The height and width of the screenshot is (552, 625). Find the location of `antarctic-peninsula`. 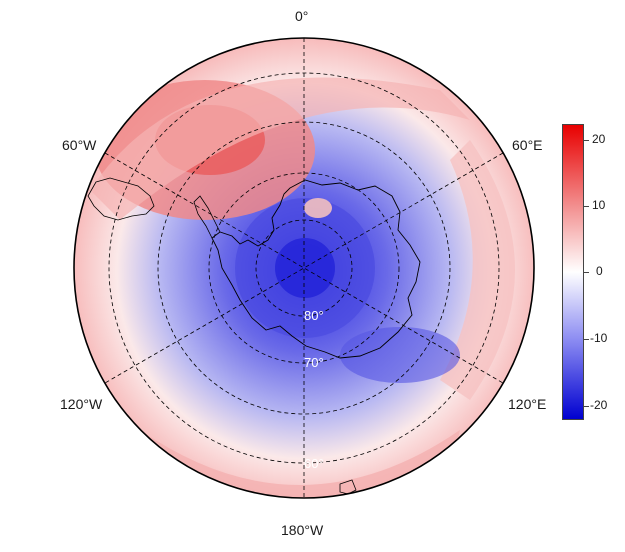

antarctic-peninsula is located at coordinates (207, 217).